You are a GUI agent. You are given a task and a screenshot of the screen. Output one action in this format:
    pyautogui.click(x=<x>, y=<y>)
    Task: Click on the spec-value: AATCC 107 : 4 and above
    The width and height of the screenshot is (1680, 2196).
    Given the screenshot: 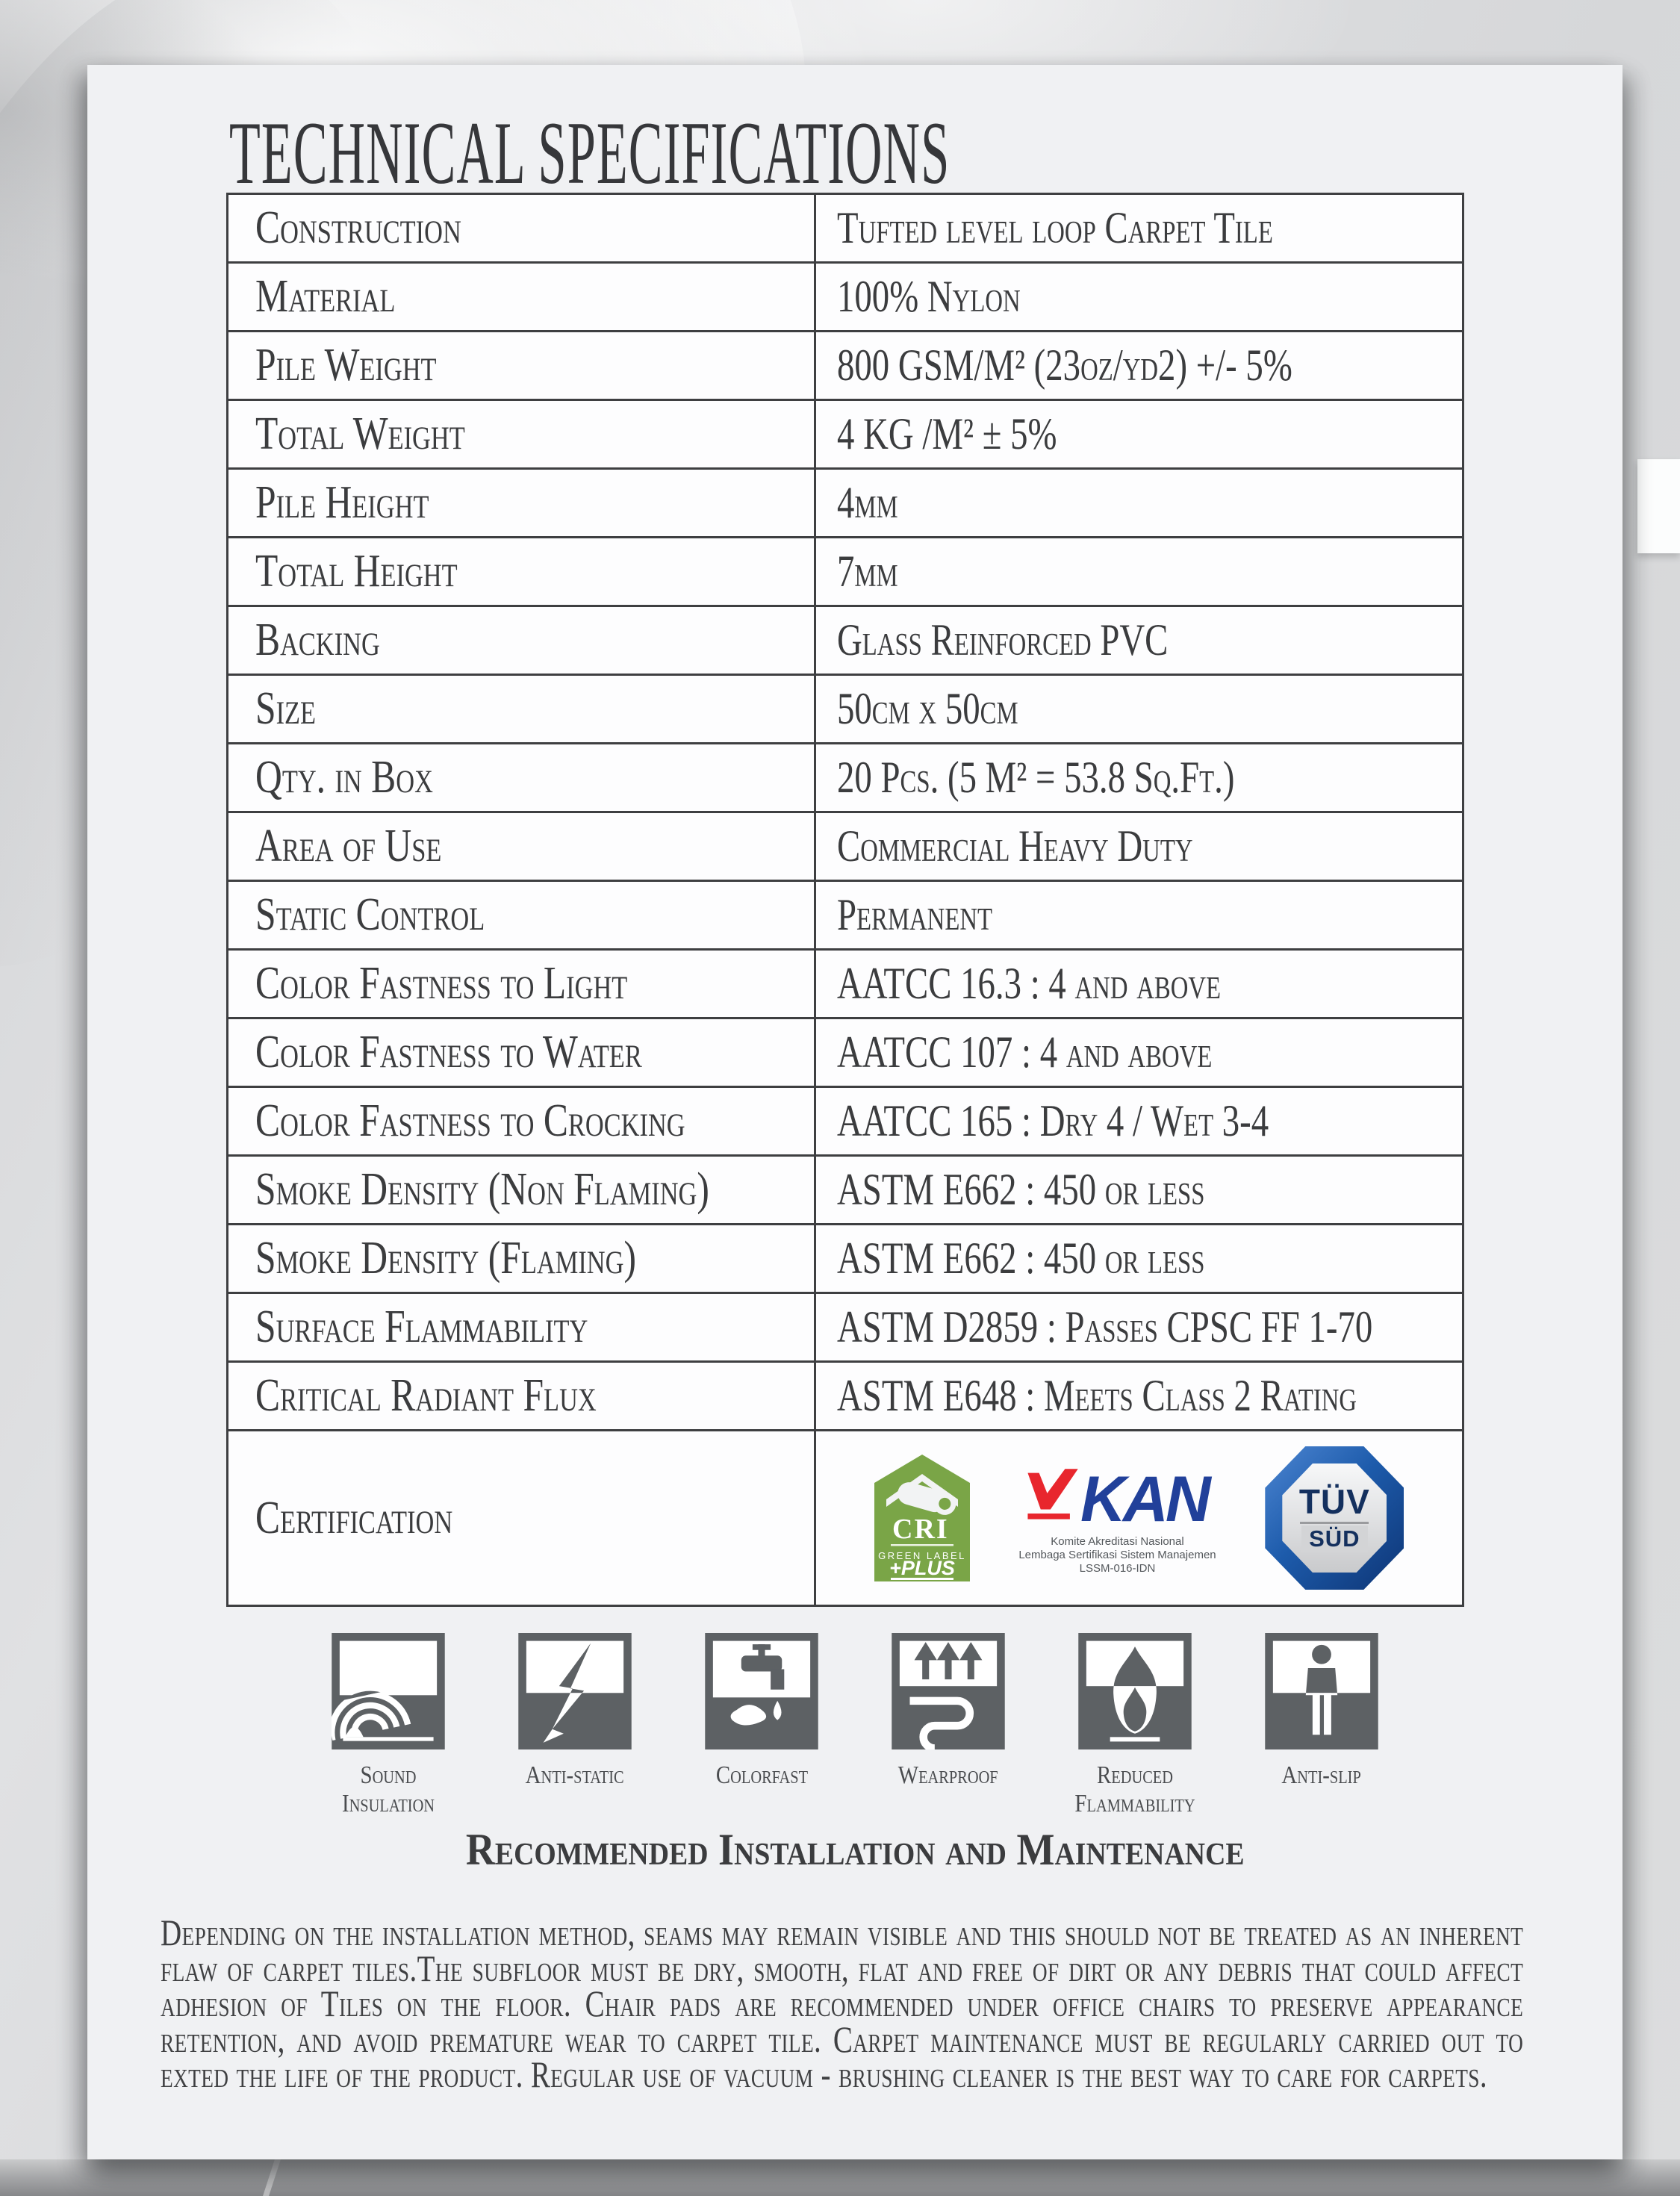 What is the action you would take?
    pyautogui.click(x=1025, y=1052)
    